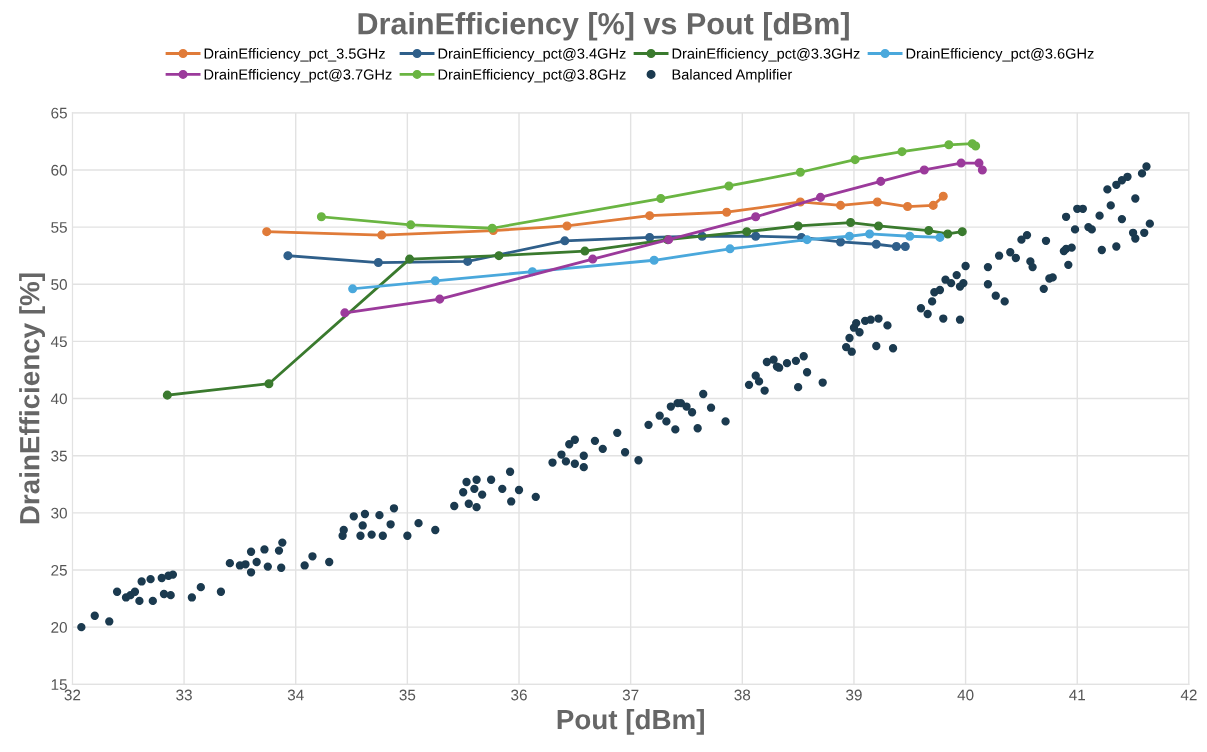 The image size is (1207, 752). What do you see at coordinates (854, 695) in the screenshot?
I see `x-tick-label: 39` at bounding box center [854, 695].